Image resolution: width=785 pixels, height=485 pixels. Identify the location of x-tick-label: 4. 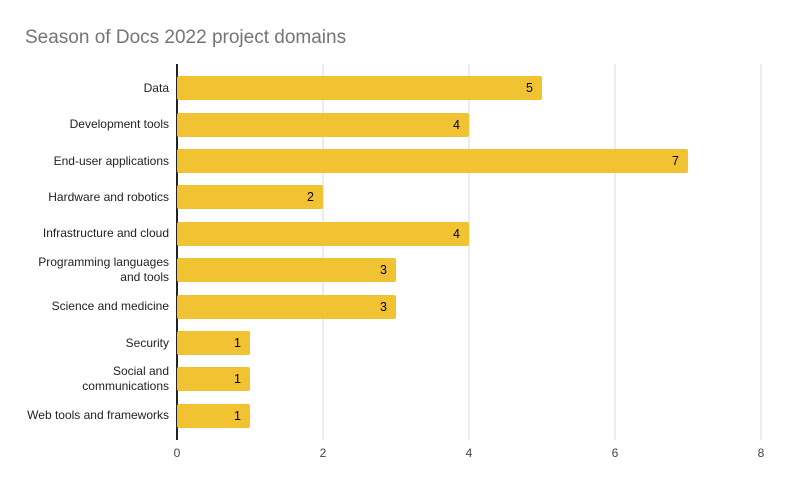
(469, 453).